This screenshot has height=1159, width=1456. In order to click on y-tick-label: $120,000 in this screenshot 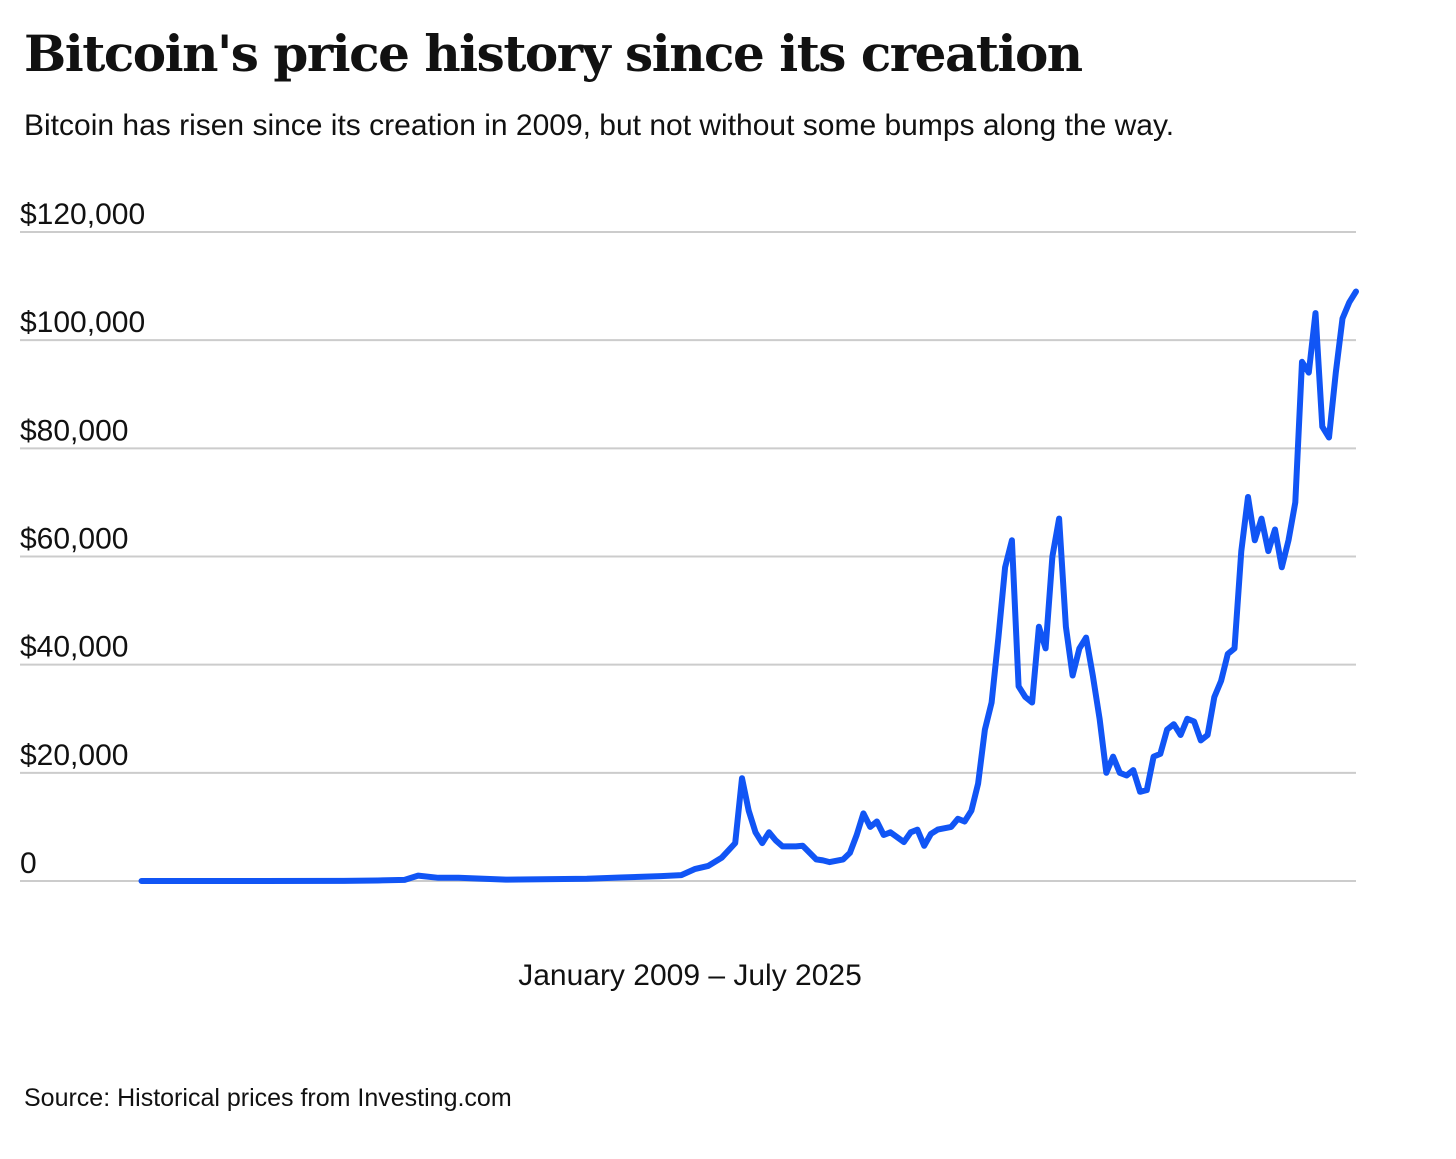, I will do `click(82, 214)`.